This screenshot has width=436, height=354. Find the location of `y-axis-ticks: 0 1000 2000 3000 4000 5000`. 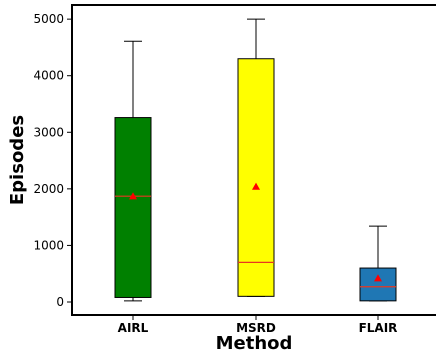

y-axis-ticks: 0 1000 2000 3000 4000 5000 is located at coordinates (52, 160).